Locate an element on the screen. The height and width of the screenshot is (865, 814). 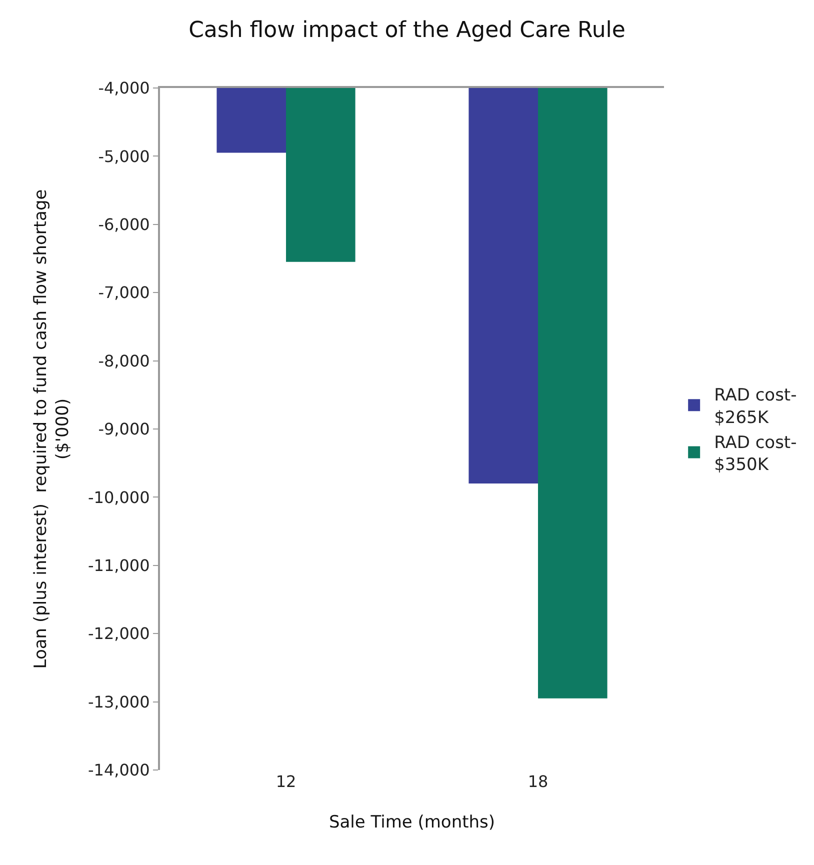
chart-title: Cash flow impact of the Aged Care Rule is located at coordinates (407, 31).